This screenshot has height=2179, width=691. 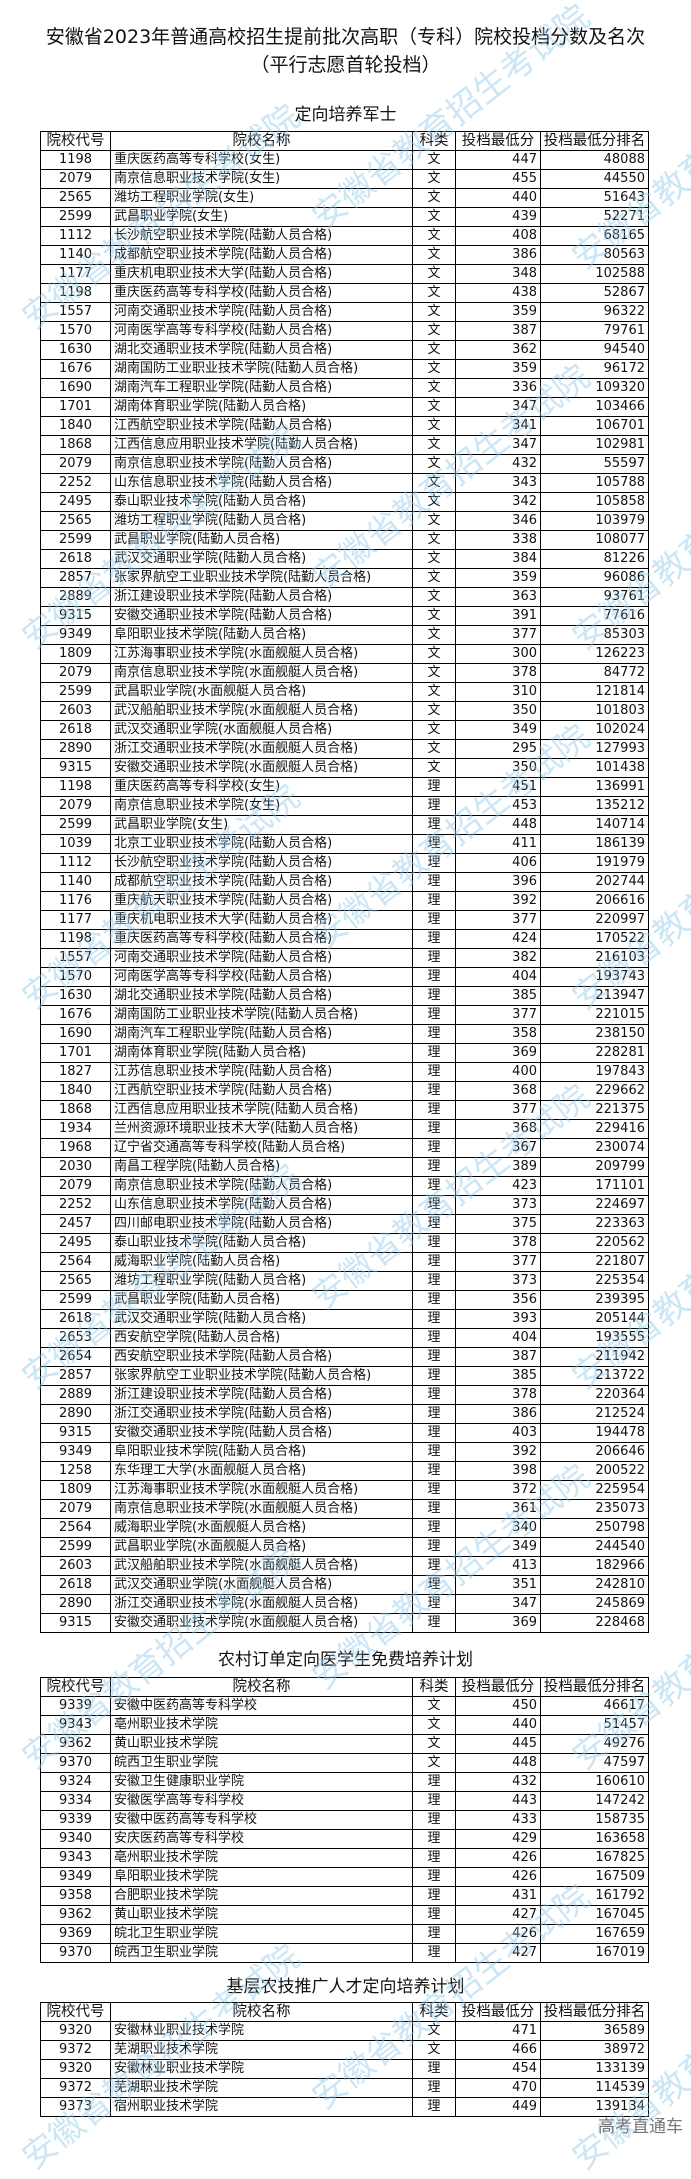 I want to click on cell-score: 356, so click(x=498, y=1300).